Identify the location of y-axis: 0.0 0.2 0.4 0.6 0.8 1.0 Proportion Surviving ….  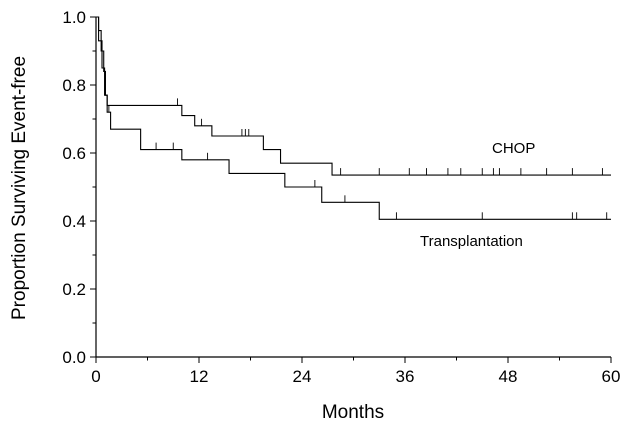
(53, 187).